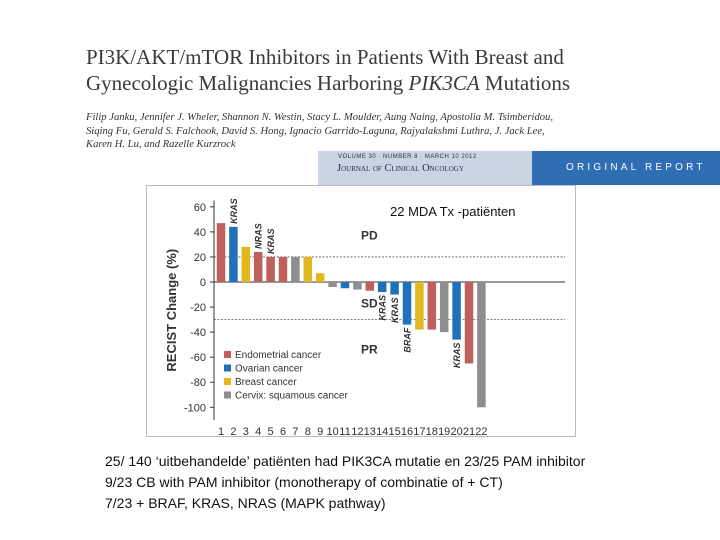  I want to click on mutation-label-bar-2: KRAS, so click(234, 211).